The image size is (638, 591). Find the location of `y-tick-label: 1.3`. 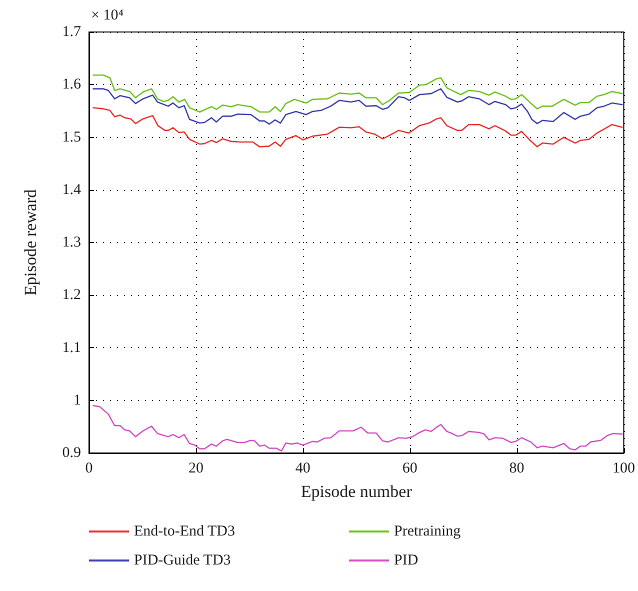

y-tick-label: 1.3 is located at coordinates (71, 242).